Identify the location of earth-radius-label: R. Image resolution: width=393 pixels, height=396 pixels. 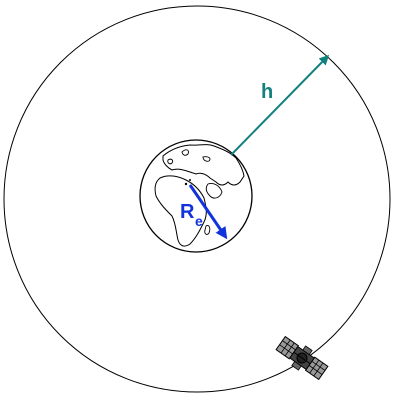
(187, 212).